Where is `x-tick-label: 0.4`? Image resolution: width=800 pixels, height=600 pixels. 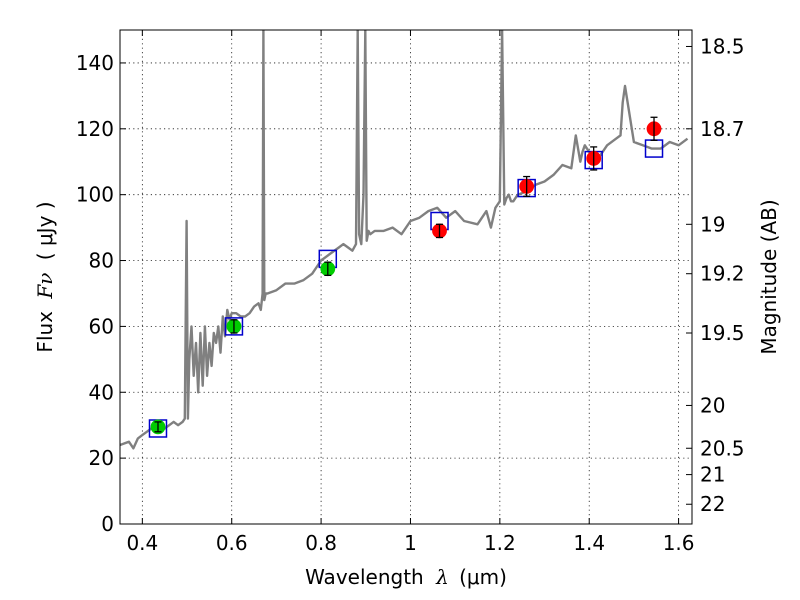
x-tick-label: 0.4 is located at coordinates (142, 543).